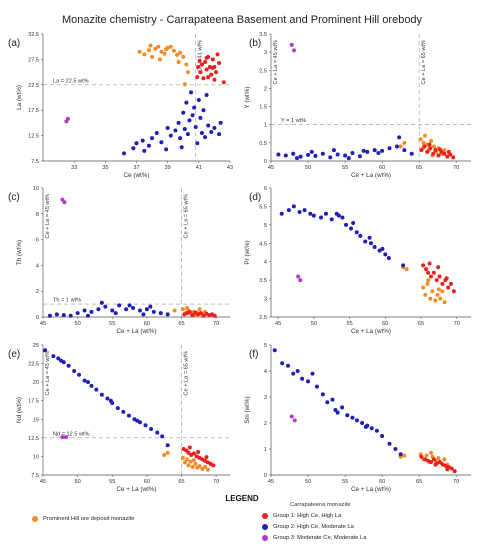 Image resolution: width=484 pixels, height=550 pixels. Describe the element at coordinates (37, 318) in the screenshot. I see `y-tick-label: 0` at that location.